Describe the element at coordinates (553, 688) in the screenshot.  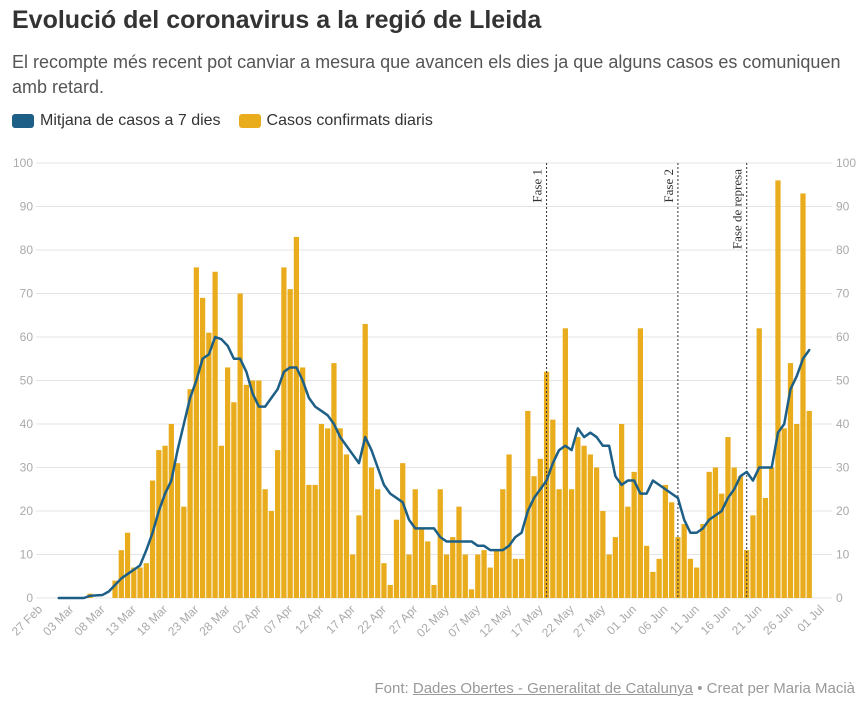
I see `source-link: Dades Obertes - Generalitat de Catalunya` at that location.